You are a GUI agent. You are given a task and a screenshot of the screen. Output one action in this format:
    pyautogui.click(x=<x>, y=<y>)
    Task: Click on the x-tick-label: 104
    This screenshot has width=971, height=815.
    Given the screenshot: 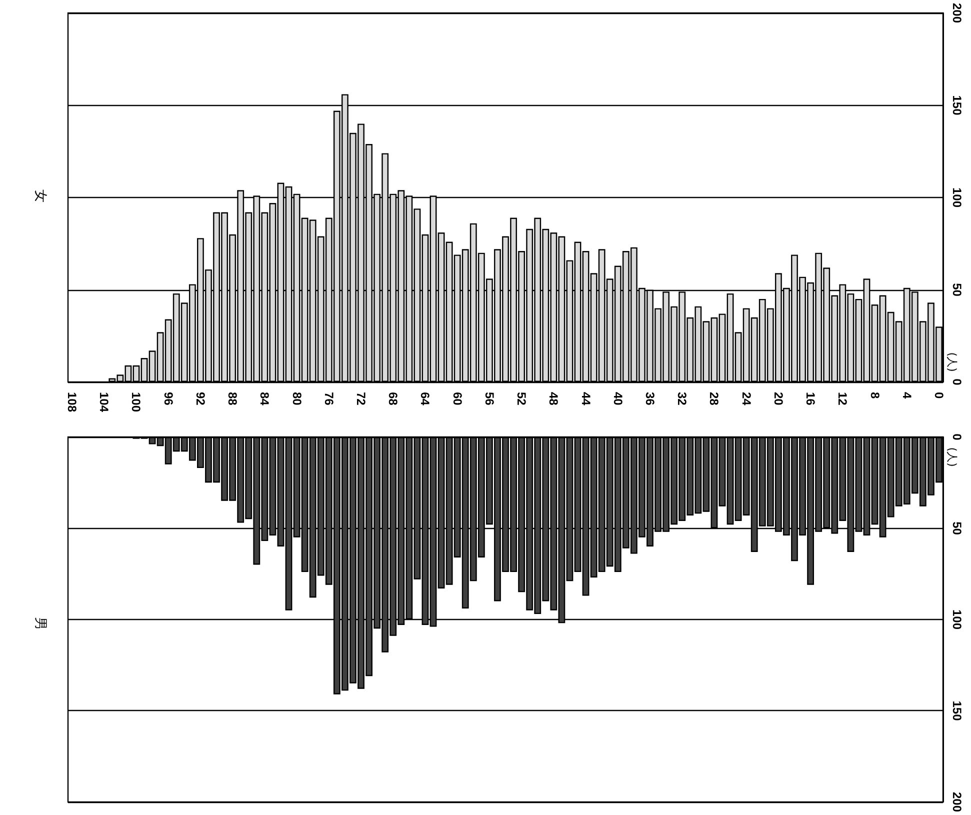 What is the action you would take?
    pyautogui.click(x=104, y=402)
    